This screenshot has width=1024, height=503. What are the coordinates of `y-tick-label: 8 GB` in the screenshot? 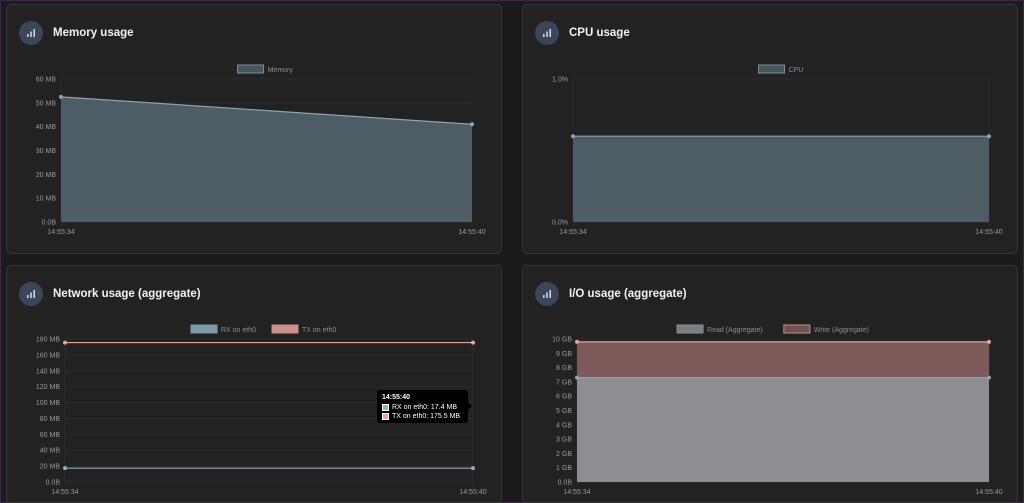 It's located at (564, 368).